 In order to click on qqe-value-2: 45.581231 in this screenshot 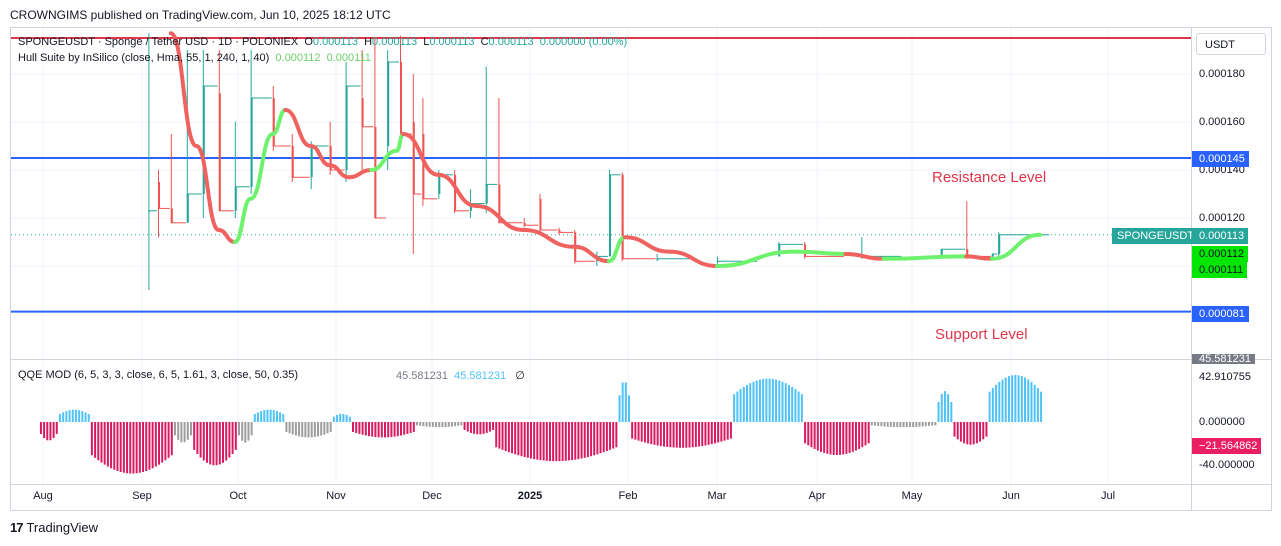, I will do `click(480, 376)`.